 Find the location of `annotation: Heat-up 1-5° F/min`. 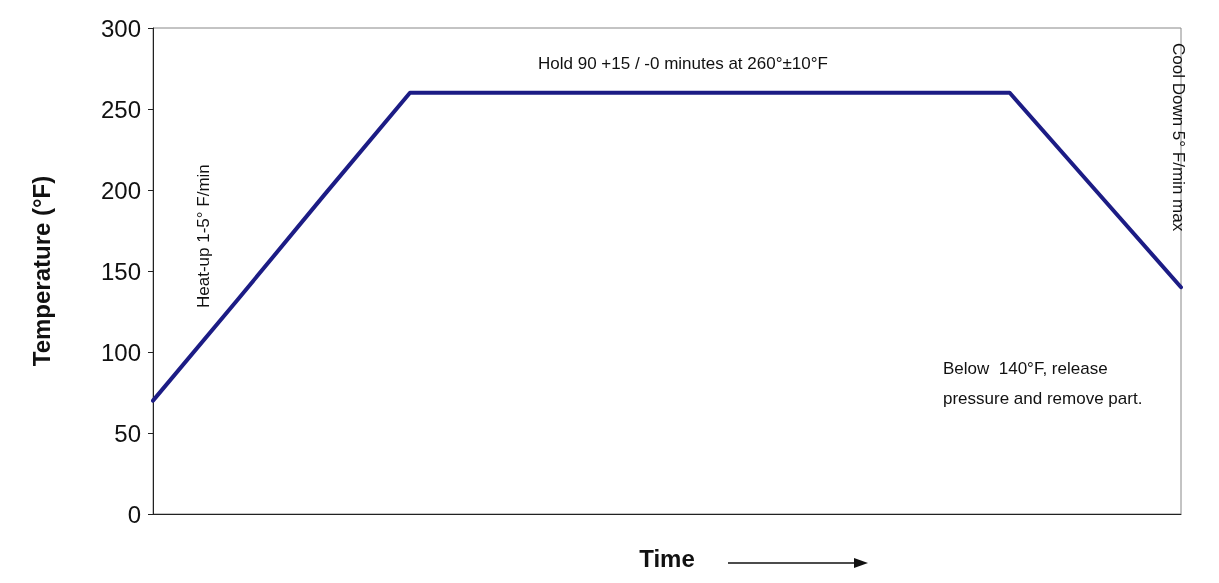

annotation: Heat-up 1-5° F/min is located at coordinates (203, 236).